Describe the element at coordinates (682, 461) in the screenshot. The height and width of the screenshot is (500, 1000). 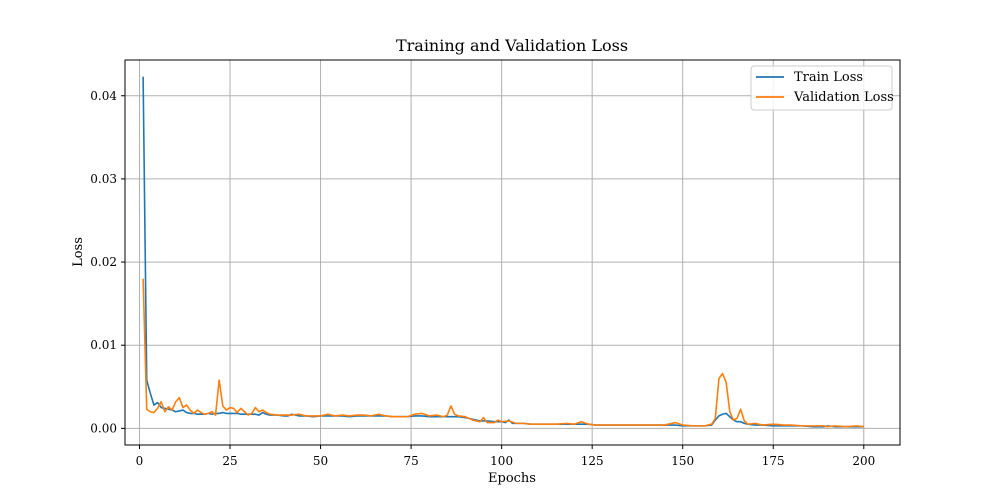
I see `x-tick-label: 150` at that location.